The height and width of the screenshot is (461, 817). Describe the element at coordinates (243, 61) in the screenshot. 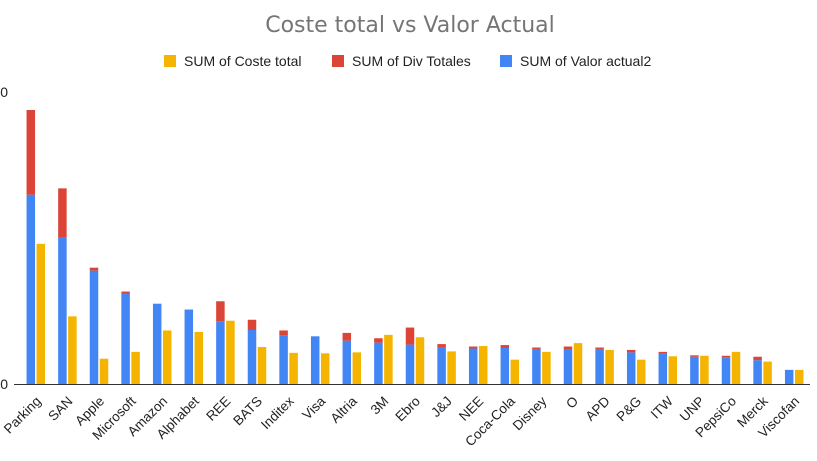

I see `legend-label: SUM of Coste total` at that location.